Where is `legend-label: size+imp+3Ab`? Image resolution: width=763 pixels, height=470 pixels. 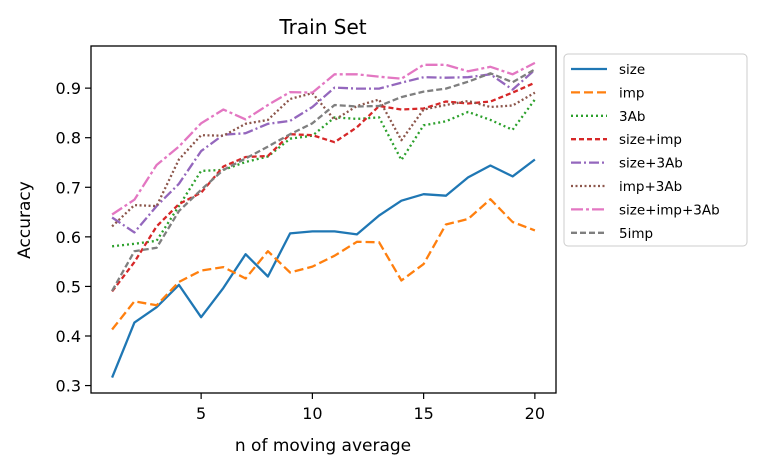
legend-label: size+imp+3Ab is located at coordinates (669, 210).